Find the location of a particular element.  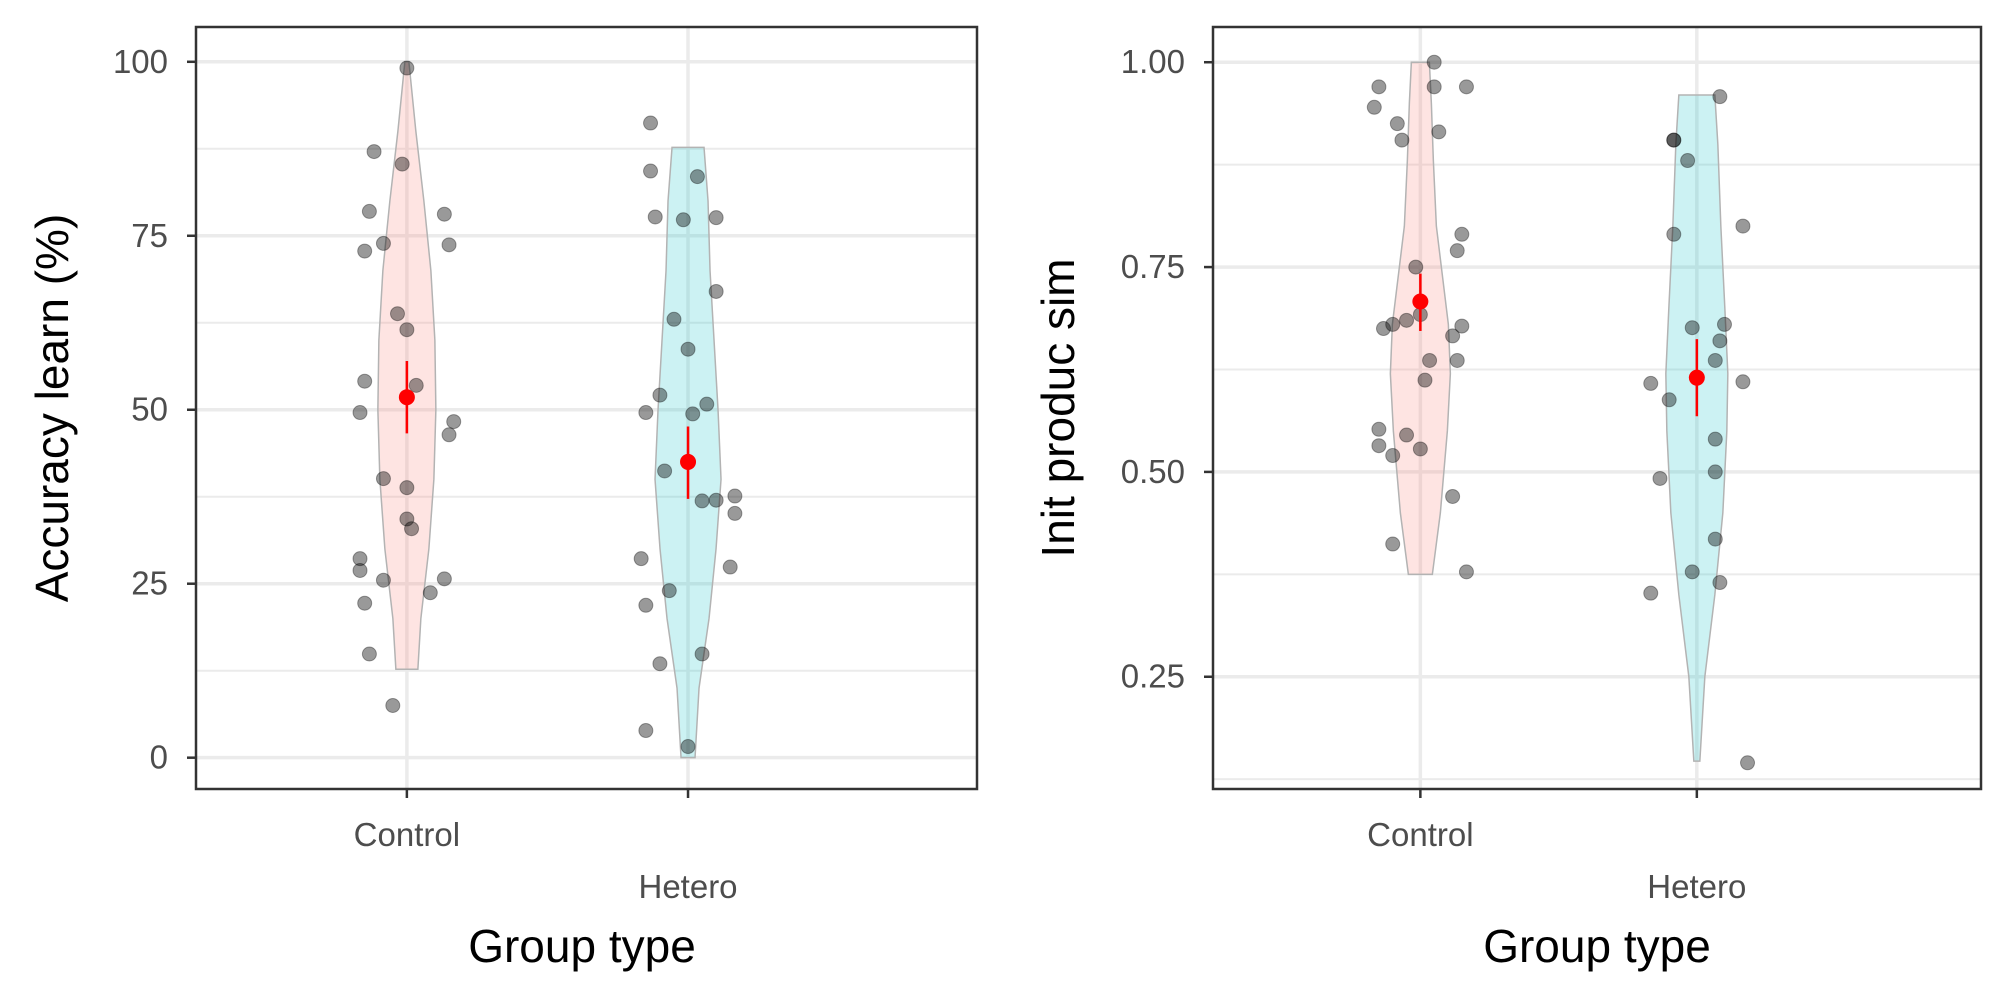

y-tick-label: 1.00 is located at coordinates (1153, 61).